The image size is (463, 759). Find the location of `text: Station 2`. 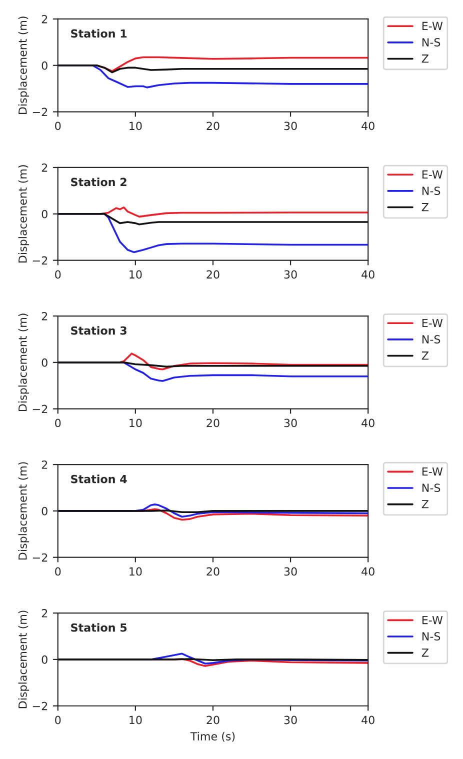

text: Station 2 is located at coordinates (98, 182).